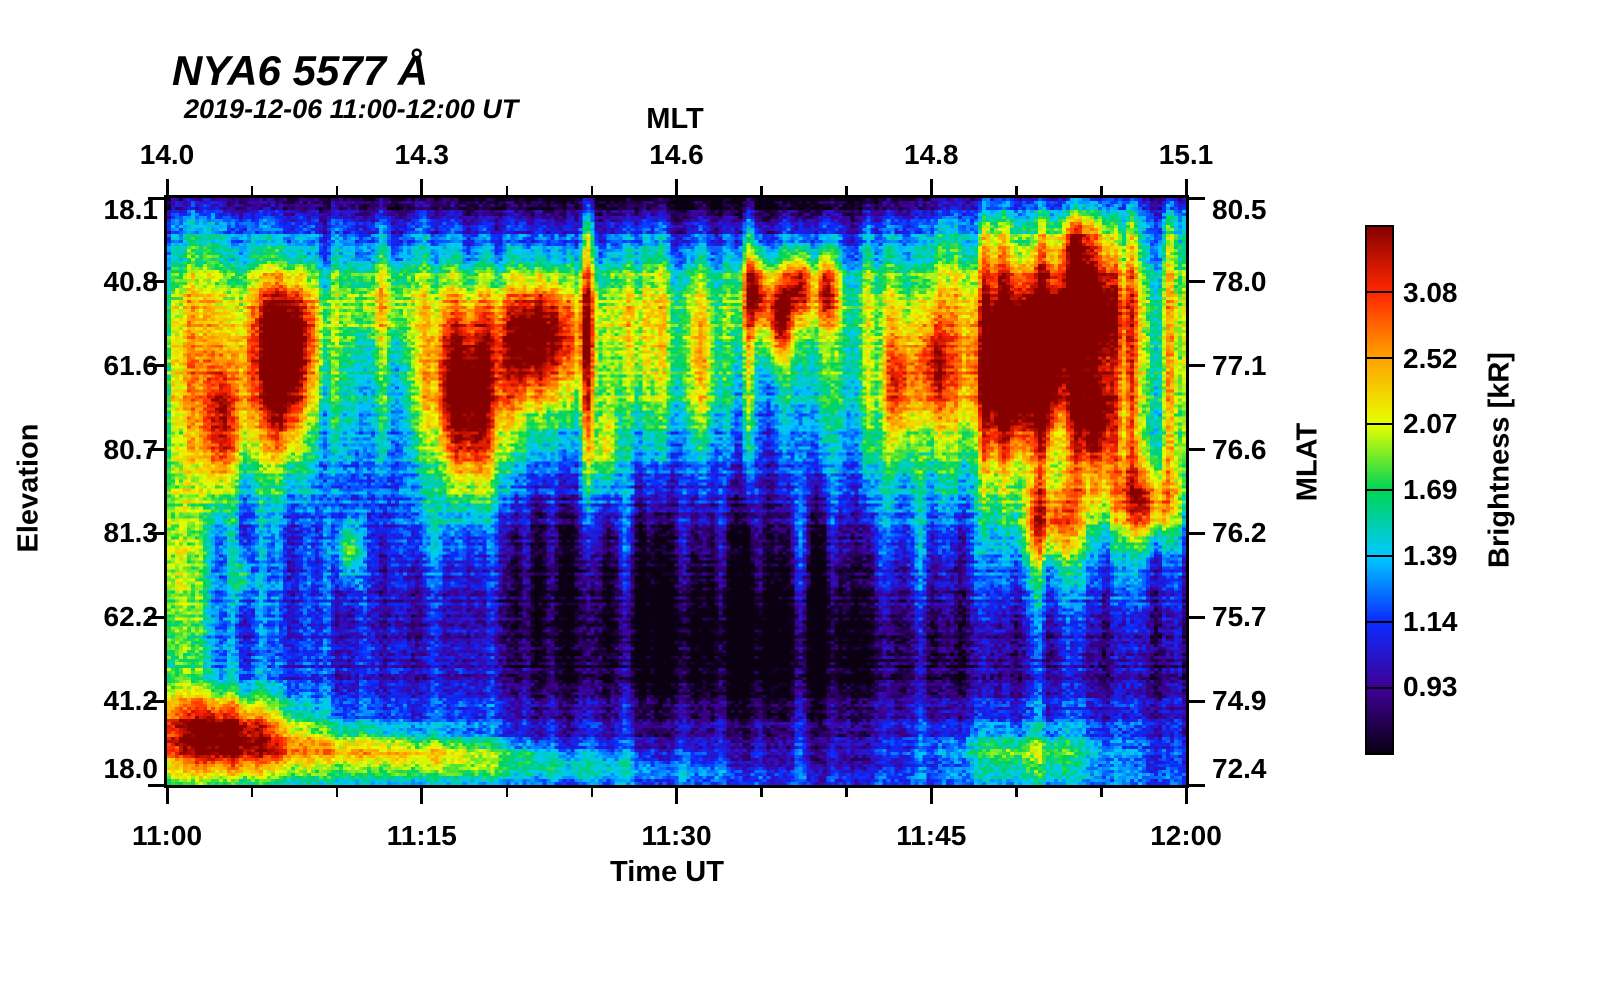 This screenshot has height=1000, width=1600. Describe the element at coordinates (131, 533) in the screenshot. I see `left-tick-label: 81.3` at that location.